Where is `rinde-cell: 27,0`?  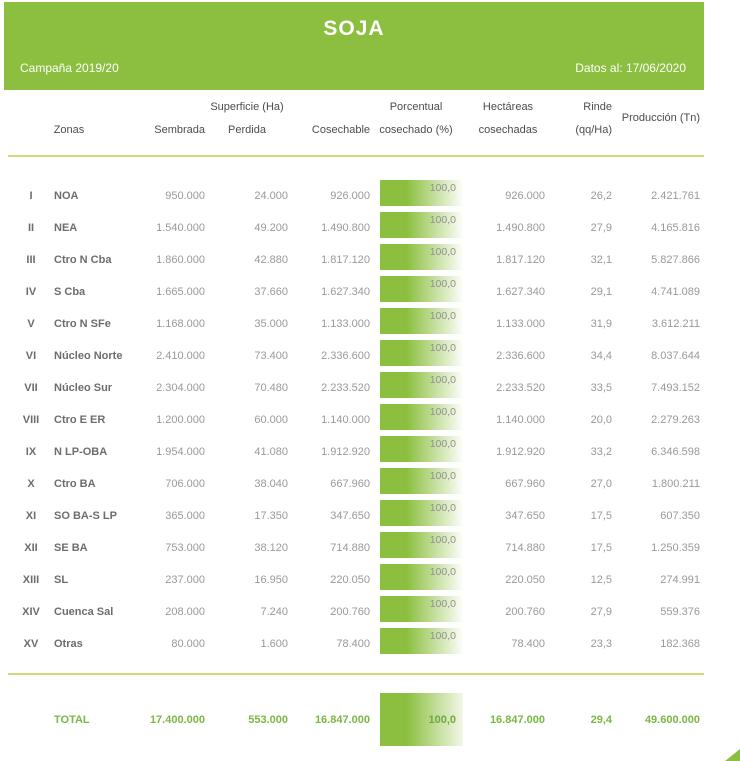
rinde-cell: 27,0 is located at coordinates (601, 484).